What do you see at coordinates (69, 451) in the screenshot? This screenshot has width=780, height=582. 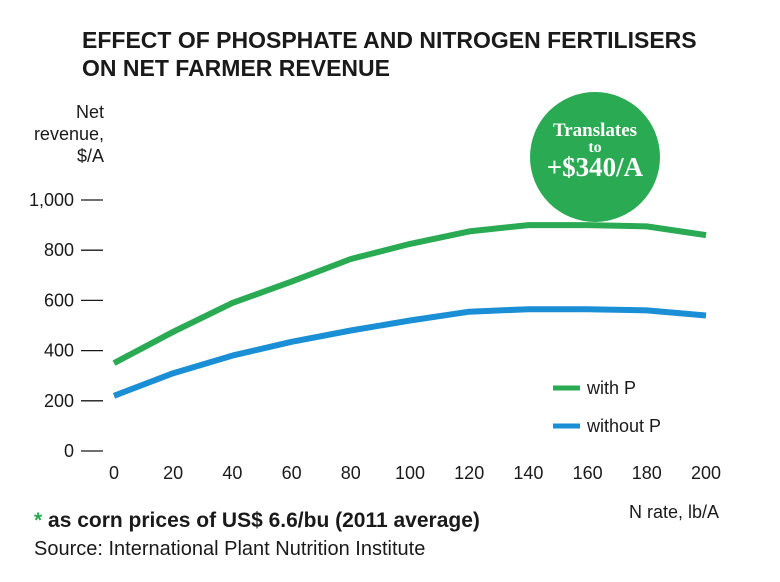 I see `y-tick-label: 0` at bounding box center [69, 451].